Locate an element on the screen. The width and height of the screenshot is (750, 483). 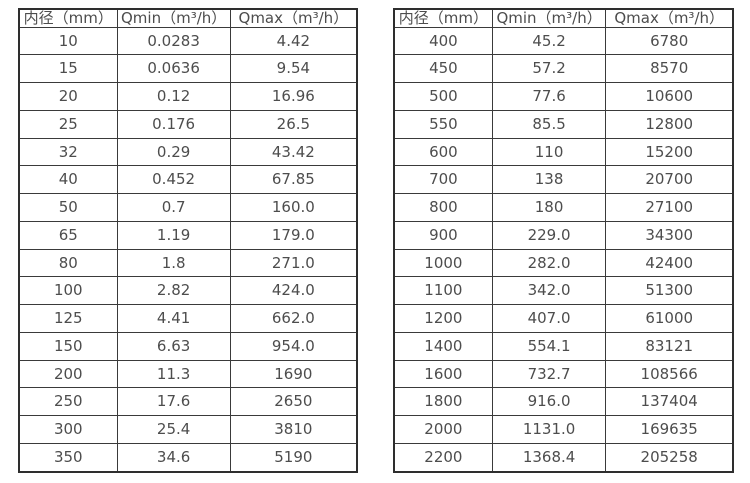
table-row: 700 138 20700 is located at coordinates (563, 179).